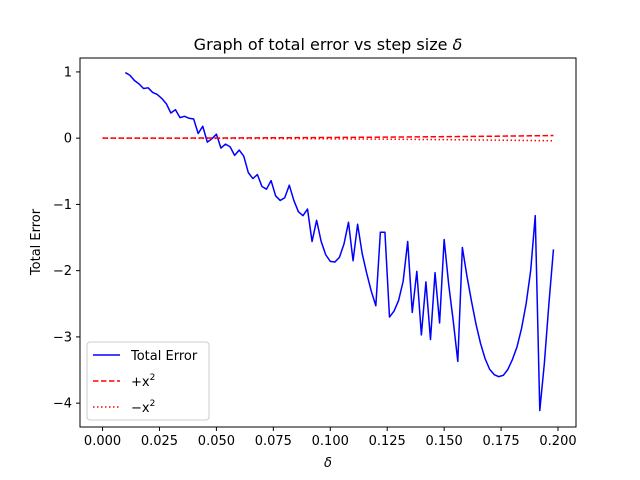 Image resolution: width=640 pixels, height=480 pixels. I want to click on y-tick-label: 0, so click(68, 139).